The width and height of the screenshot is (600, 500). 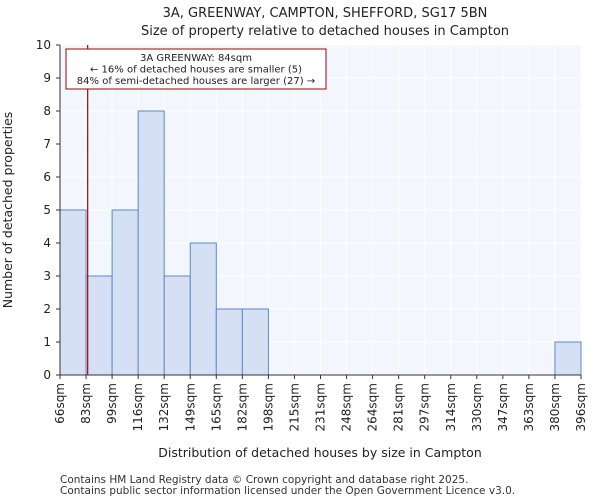 I want to click on x-tick-label: 297sqm, so click(x=425, y=407).